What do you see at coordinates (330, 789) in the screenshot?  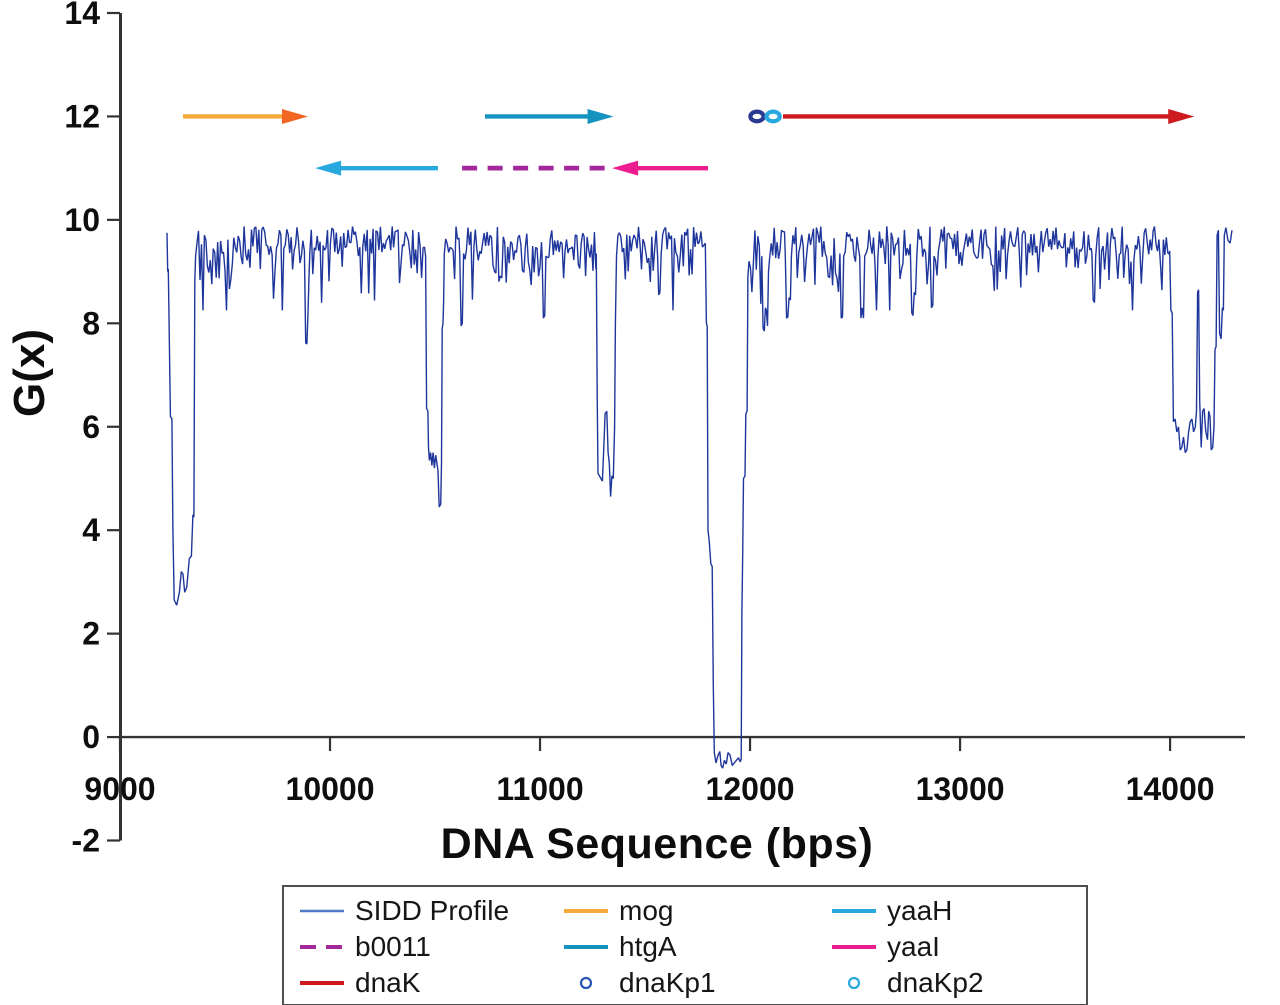 I see `x-tick-label: 10000` at bounding box center [330, 789].